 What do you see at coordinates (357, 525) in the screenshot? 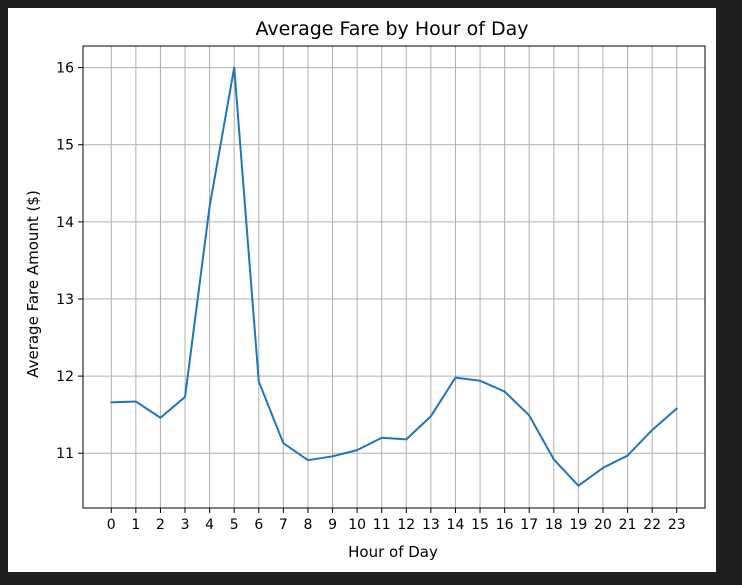
I see `x-tick-label: 10` at bounding box center [357, 525].